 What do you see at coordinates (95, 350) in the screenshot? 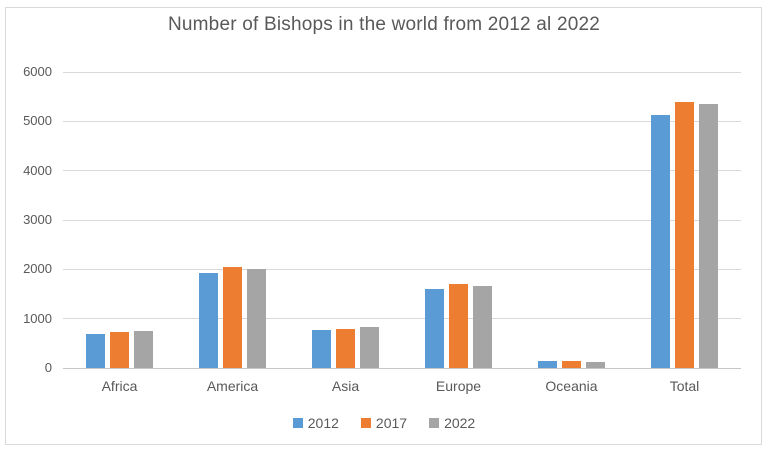
I see `bar-africa-2012` at bounding box center [95, 350].